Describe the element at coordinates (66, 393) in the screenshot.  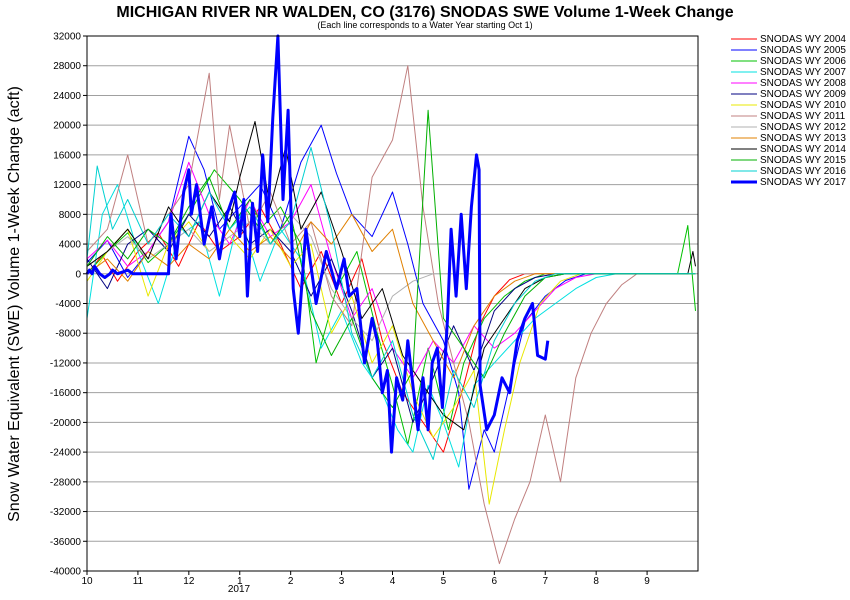
I see `y-tick-label: -16000` at that location.